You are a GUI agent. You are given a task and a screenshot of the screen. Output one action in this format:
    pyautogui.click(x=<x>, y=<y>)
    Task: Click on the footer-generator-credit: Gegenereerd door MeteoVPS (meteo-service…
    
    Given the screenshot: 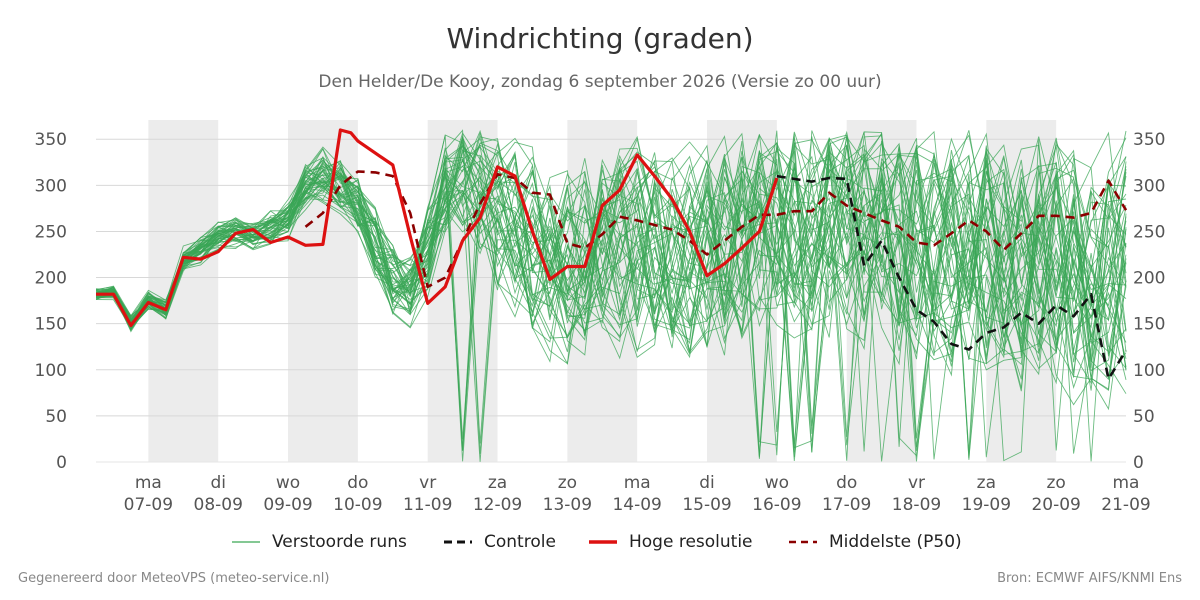 What is the action you would take?
    pyautogui.click(x=174, y=578)
    